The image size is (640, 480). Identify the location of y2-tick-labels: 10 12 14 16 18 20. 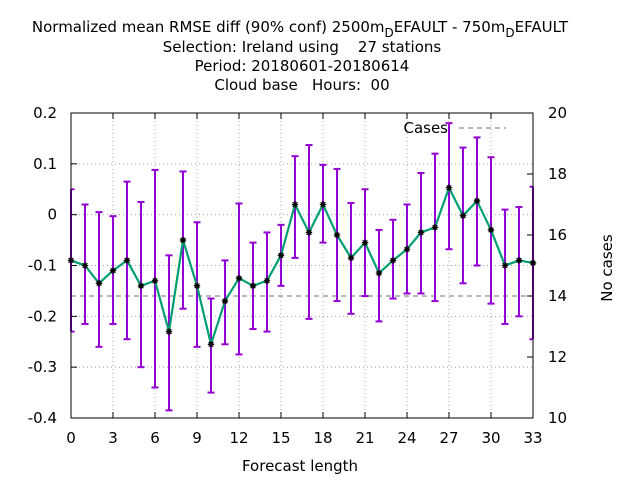
(557, 265).